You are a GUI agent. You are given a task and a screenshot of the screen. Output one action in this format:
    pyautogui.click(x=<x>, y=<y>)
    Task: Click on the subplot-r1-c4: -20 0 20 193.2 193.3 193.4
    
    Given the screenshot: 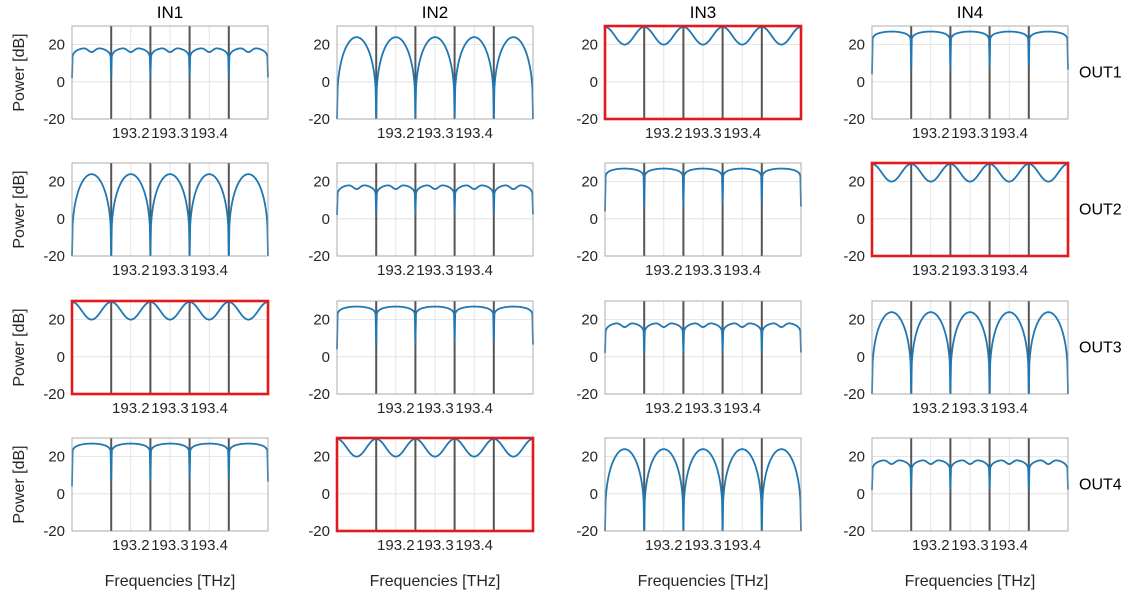 What is the action you would take?
    pyautogui.click(x=956, y=83)
    